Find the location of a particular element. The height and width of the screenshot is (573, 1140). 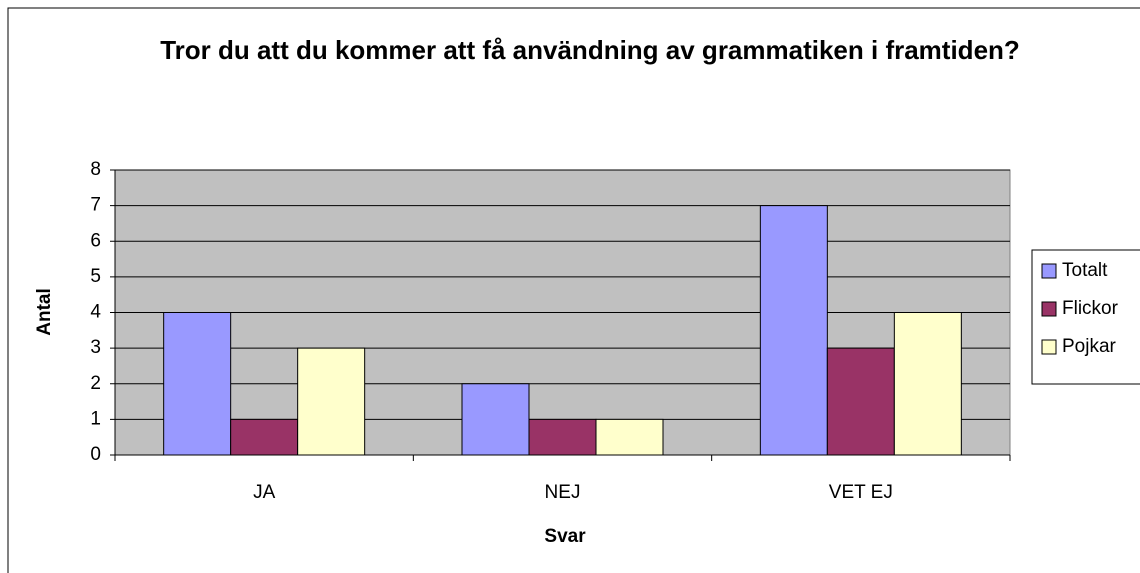

y-tick-label: 8 is located at coordinates (95, 169).